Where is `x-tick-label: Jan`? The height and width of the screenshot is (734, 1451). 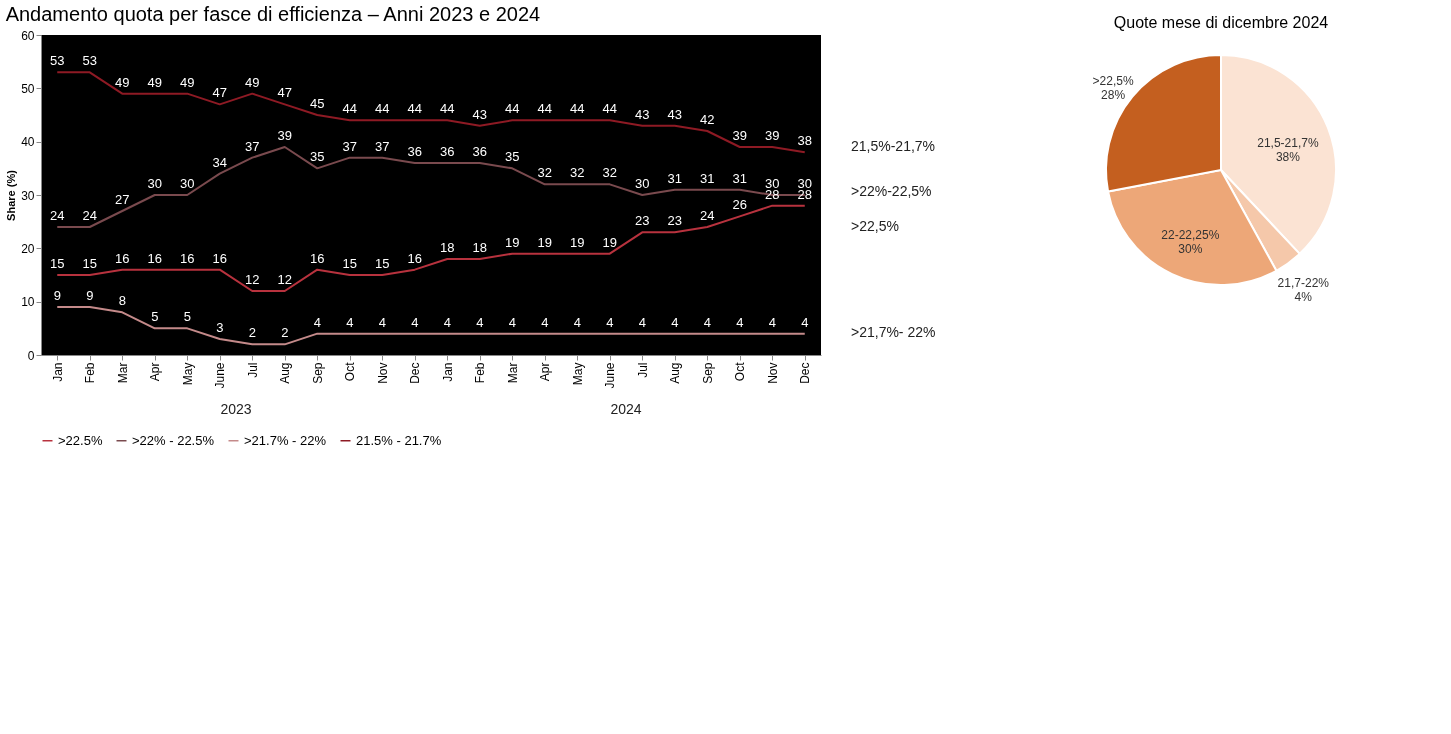
x-tick-label: Jan is located at coordinates (57, 372).